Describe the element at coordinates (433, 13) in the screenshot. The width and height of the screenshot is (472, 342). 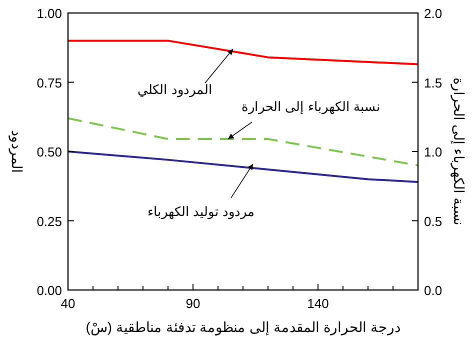
I see `y2-tick-label: 2.0` at that location.